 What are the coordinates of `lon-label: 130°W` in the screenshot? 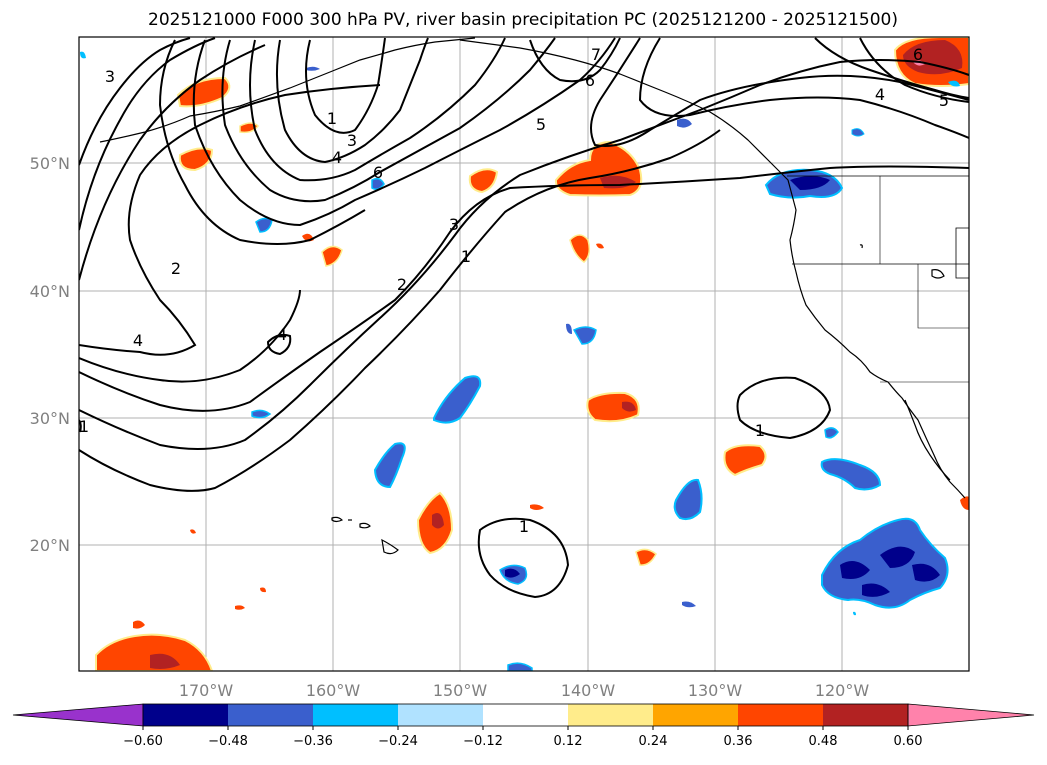 It's located at (715, 690).